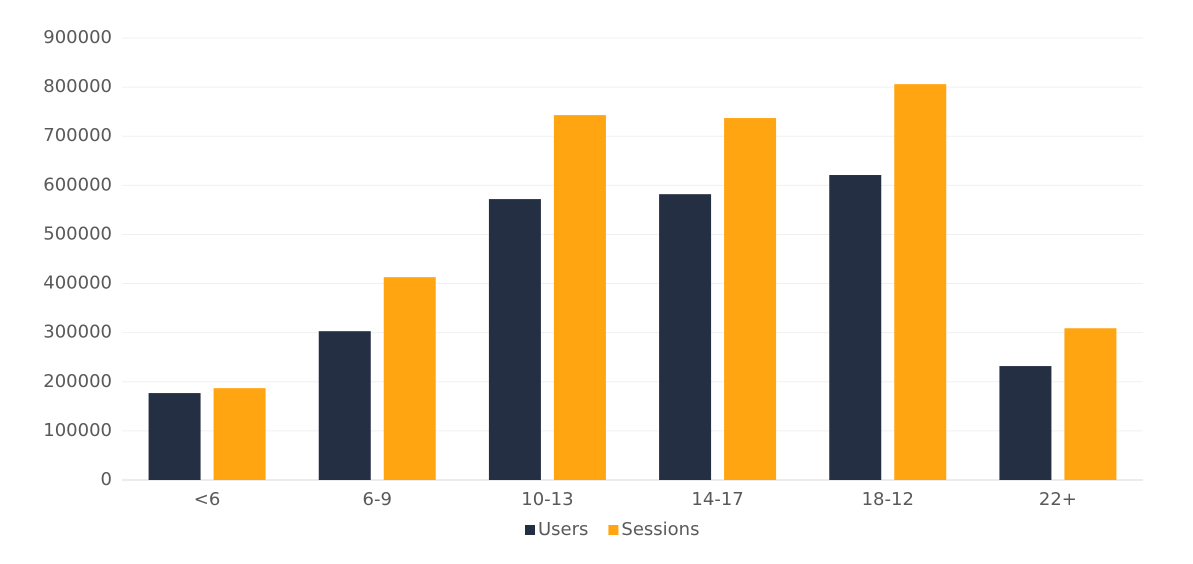  Describe the element at coordinates (377, 499) in the screenshot. I see `x-tick-label: 6-9` at that location.